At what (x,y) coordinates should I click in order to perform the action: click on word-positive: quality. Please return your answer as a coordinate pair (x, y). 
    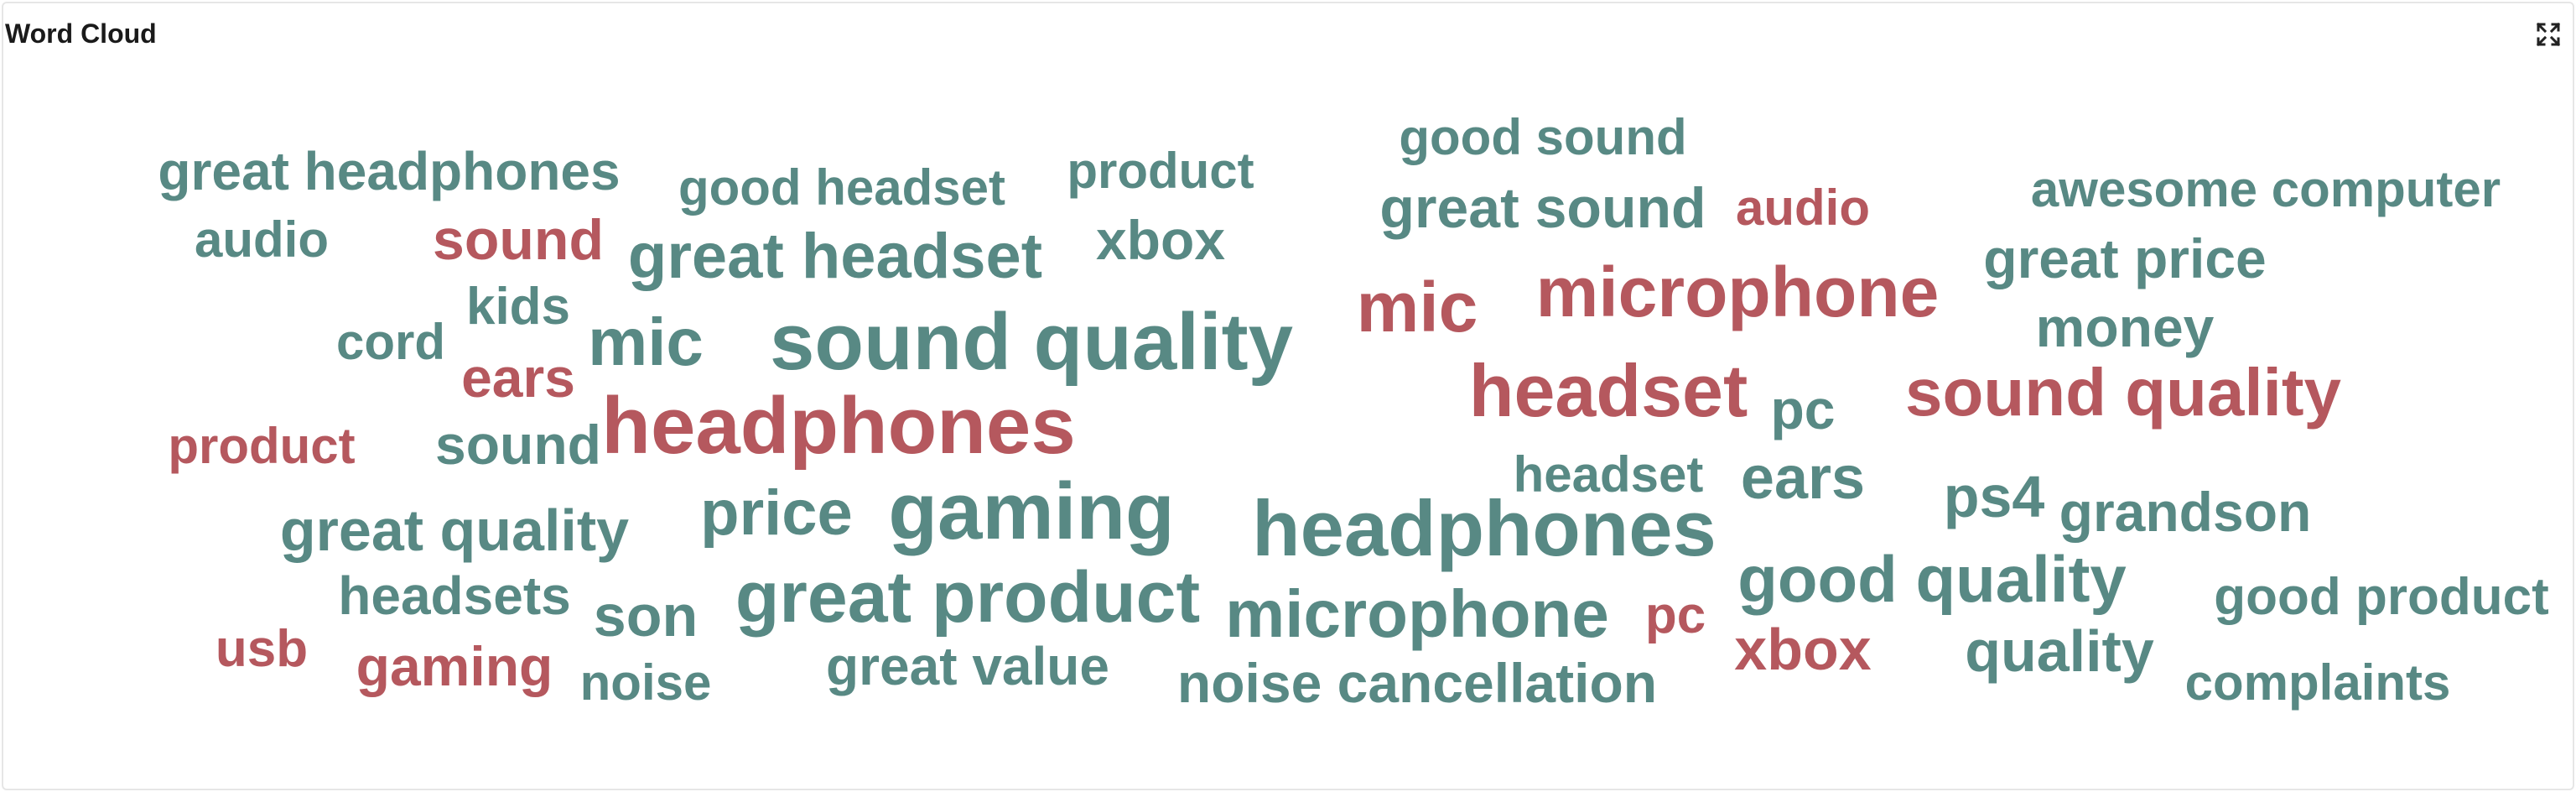
    Looking at the image, I should click on (2059, 651).